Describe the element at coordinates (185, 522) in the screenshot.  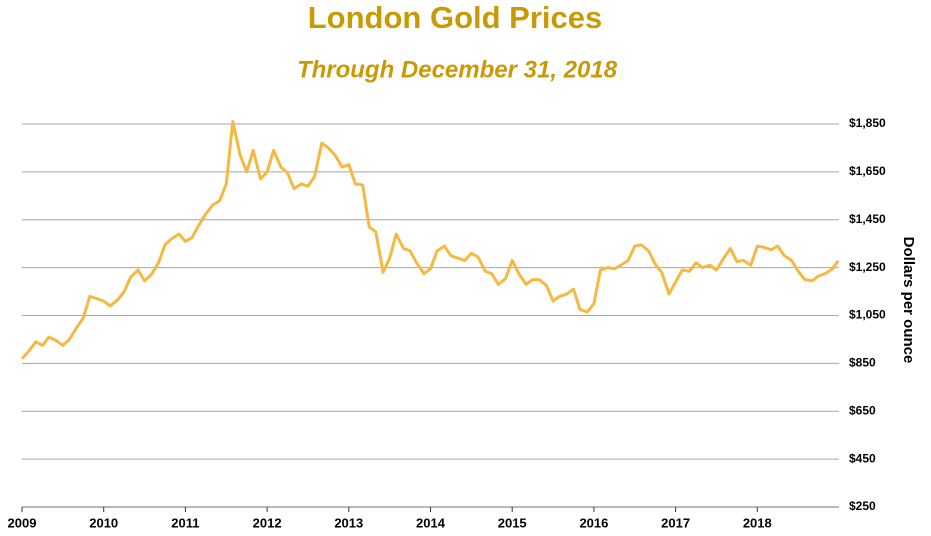
I see `x-tick-label: 2011` at that location.